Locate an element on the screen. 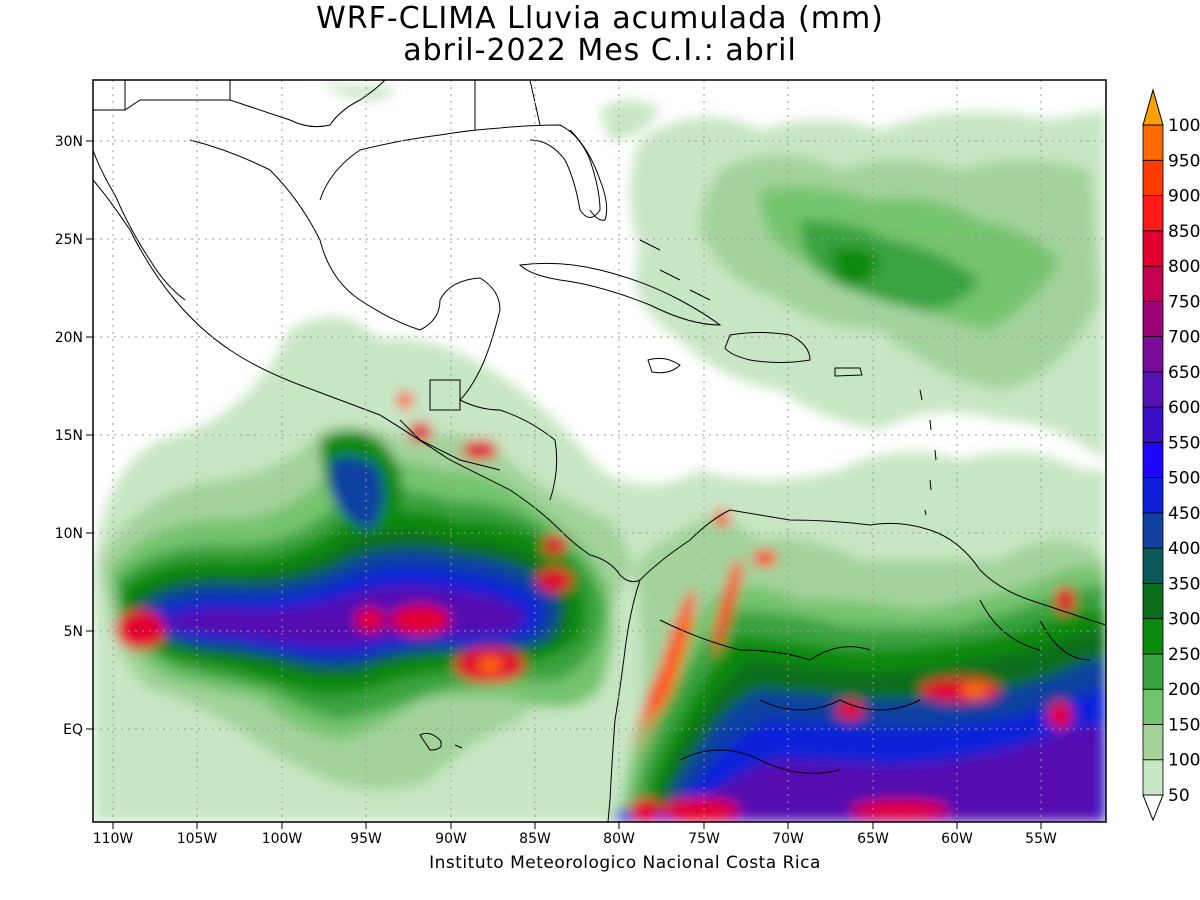 Image resolution: width=1200 pixels, height=900 pixels. colorbar-label: 150 is located at coordinates (1184, 725).